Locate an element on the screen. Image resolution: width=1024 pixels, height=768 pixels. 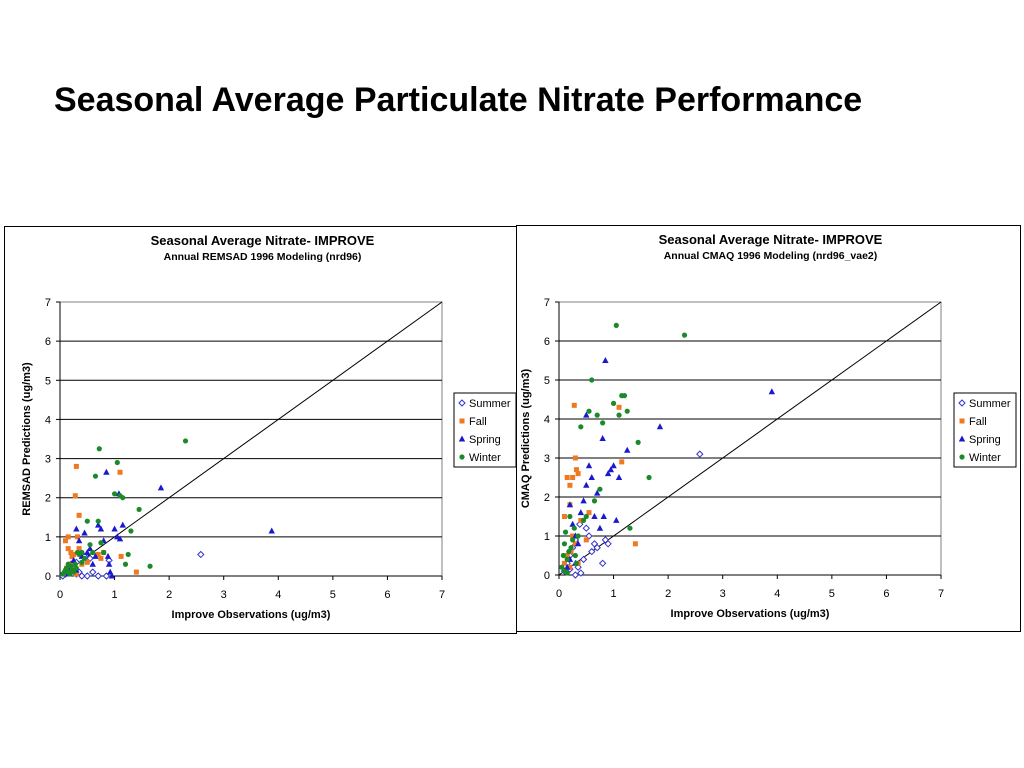
y-tick-label: 0 is located at coordinates (48, 577).